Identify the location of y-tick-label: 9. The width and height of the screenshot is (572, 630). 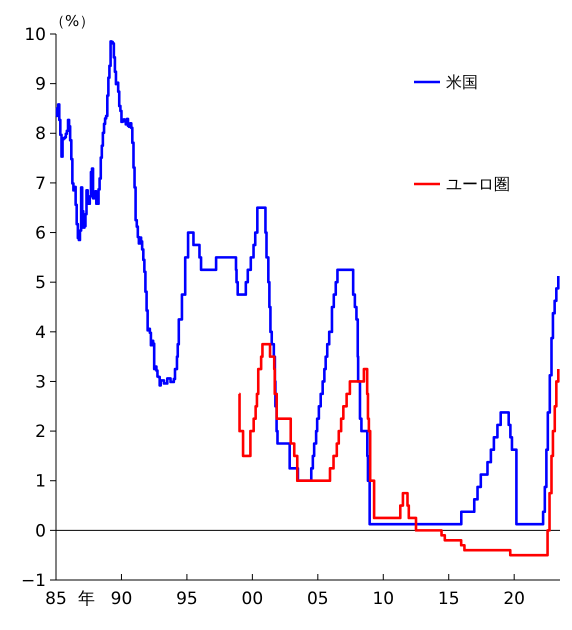
(40, 84).